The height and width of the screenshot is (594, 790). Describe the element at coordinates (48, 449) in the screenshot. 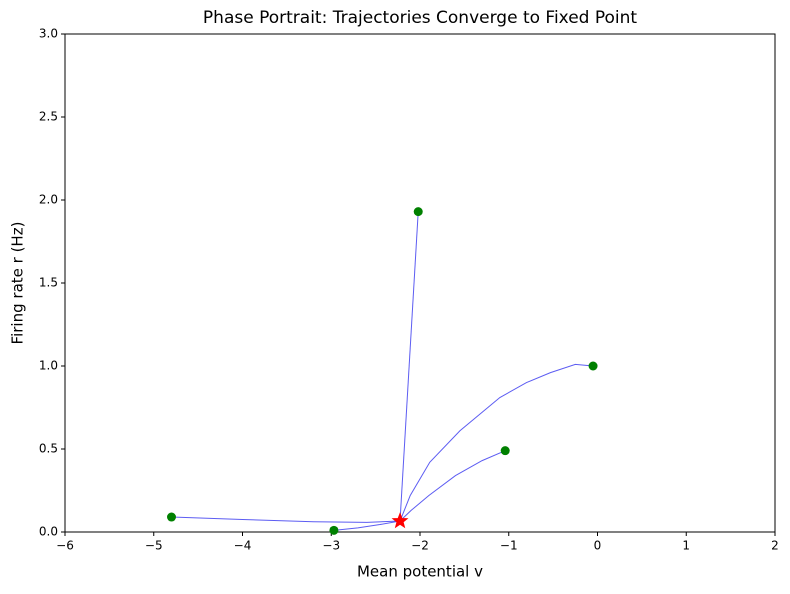

I see `y-tick-label: 0.5` at that location.